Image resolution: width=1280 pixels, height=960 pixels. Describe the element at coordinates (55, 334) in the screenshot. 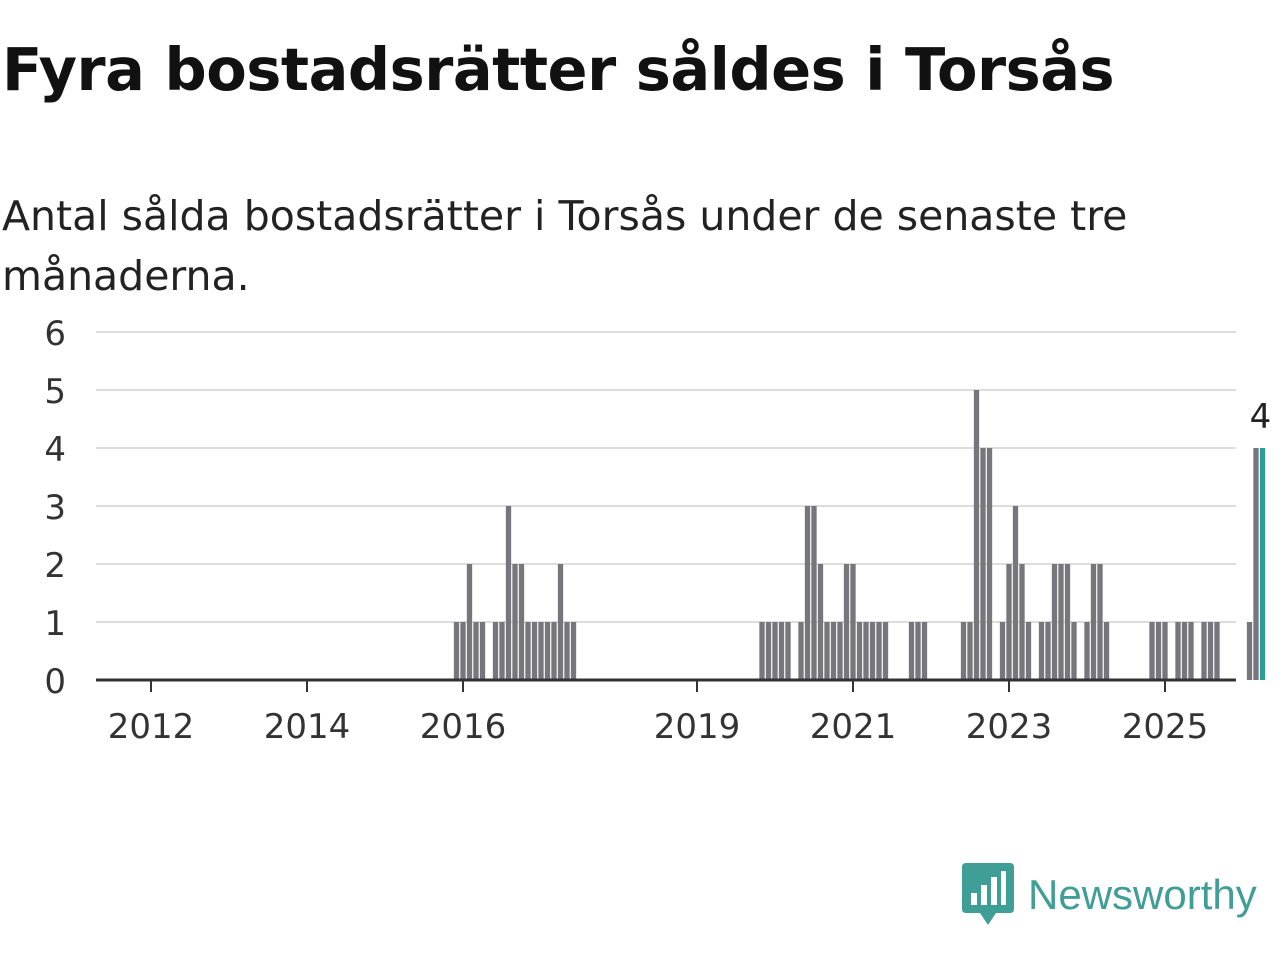

I see `y-tick-label: 6` at that location.